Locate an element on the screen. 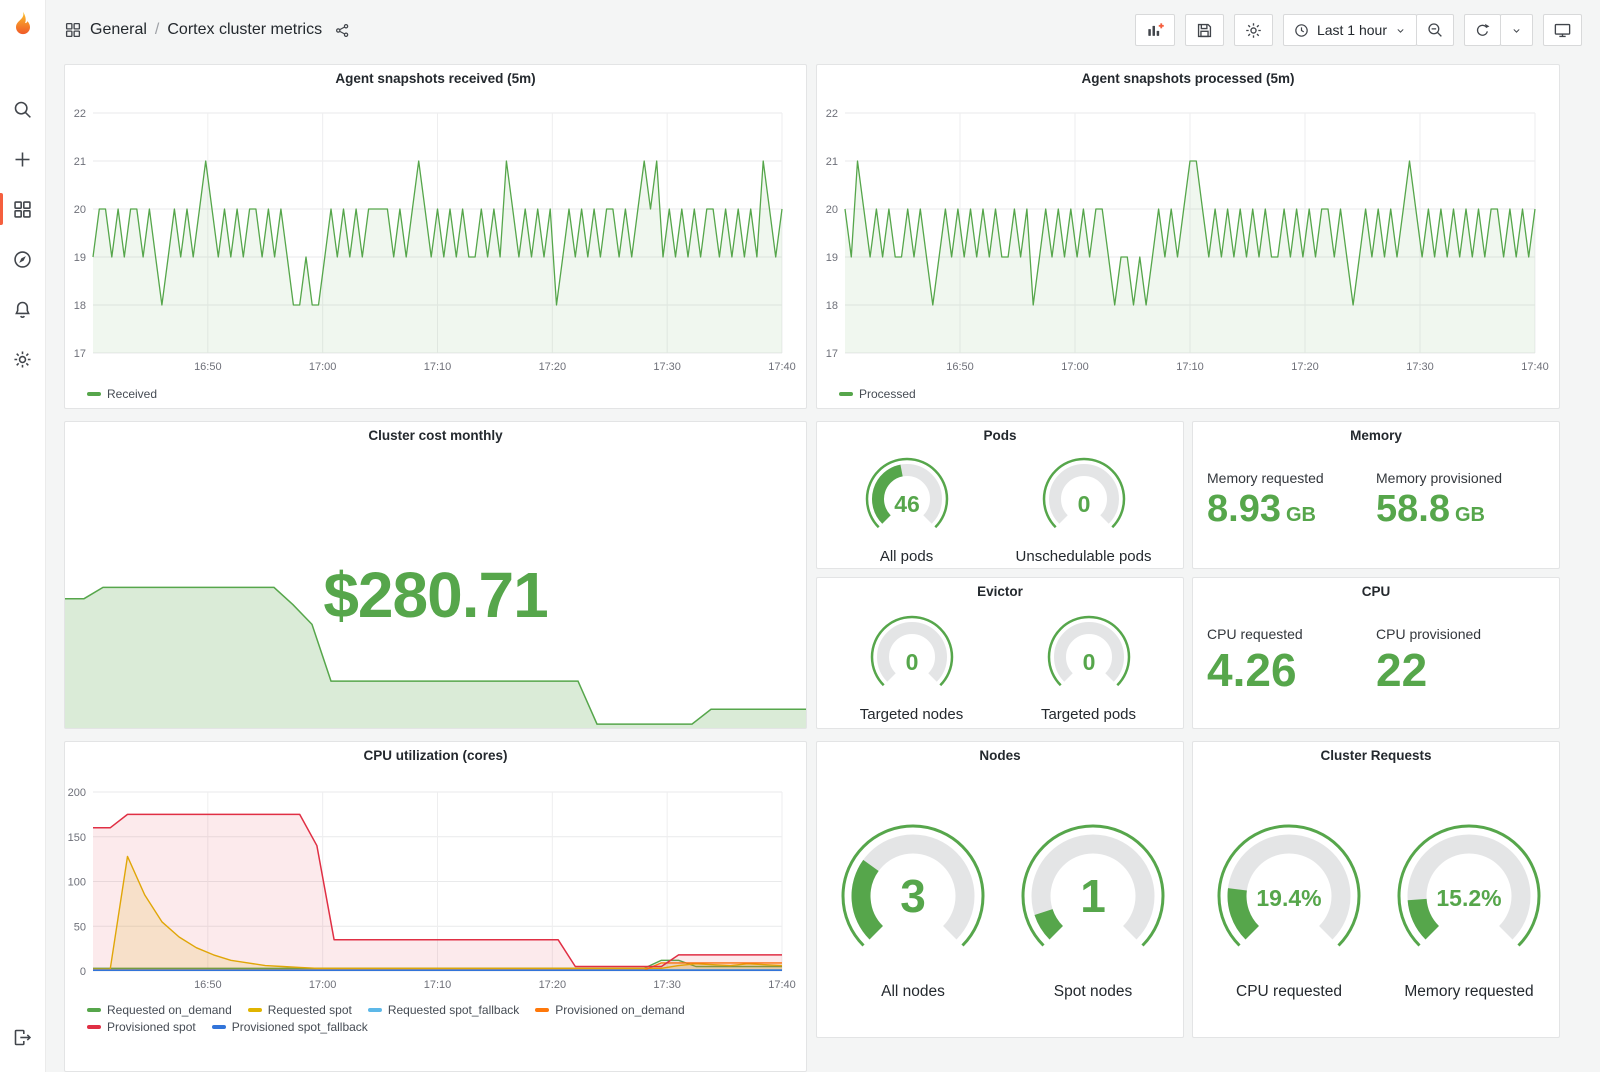  panel-title: Evictor is located at coordinates (1000, 591).